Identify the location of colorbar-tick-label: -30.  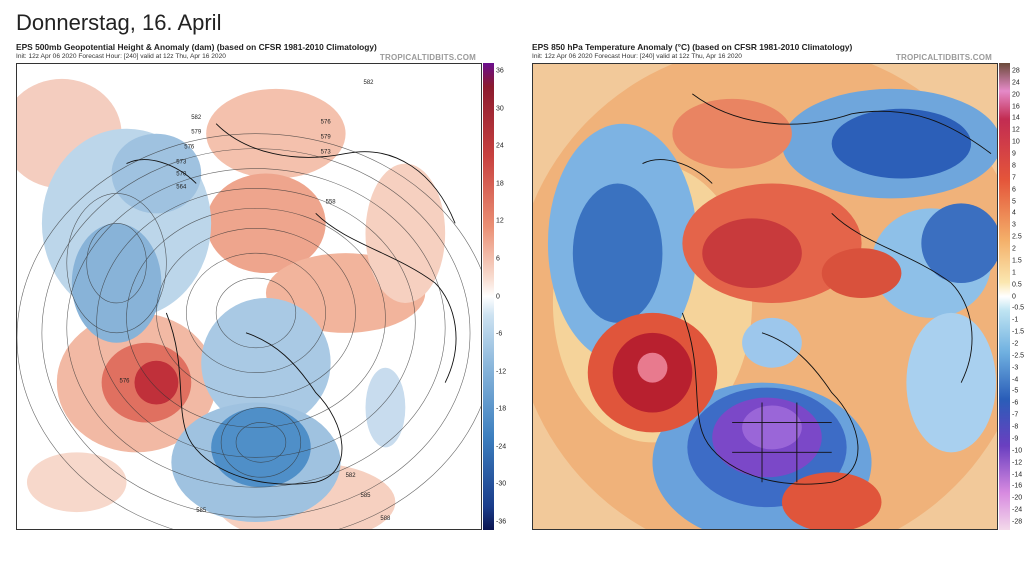
(501, 484).